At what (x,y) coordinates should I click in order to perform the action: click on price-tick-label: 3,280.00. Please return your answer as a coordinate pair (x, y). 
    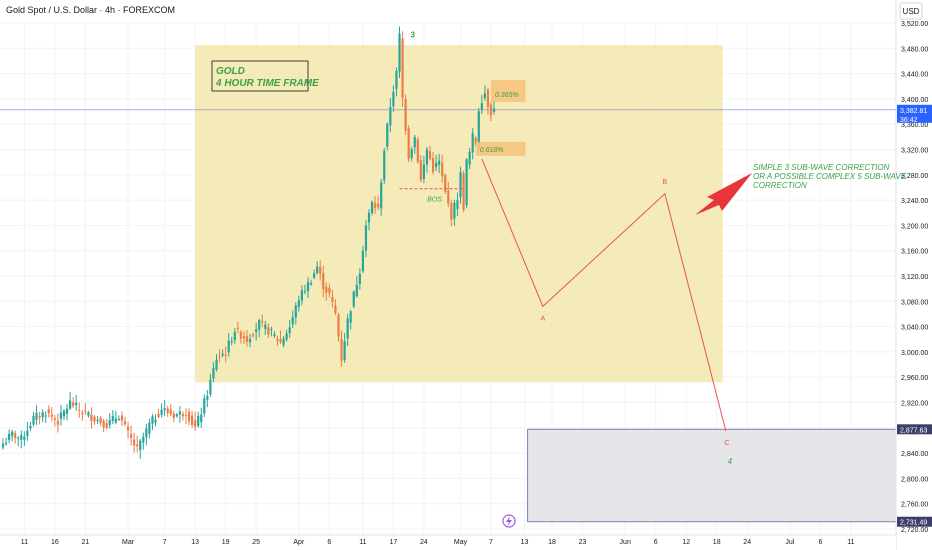
    Looking at the image, I should click on (914, 176).